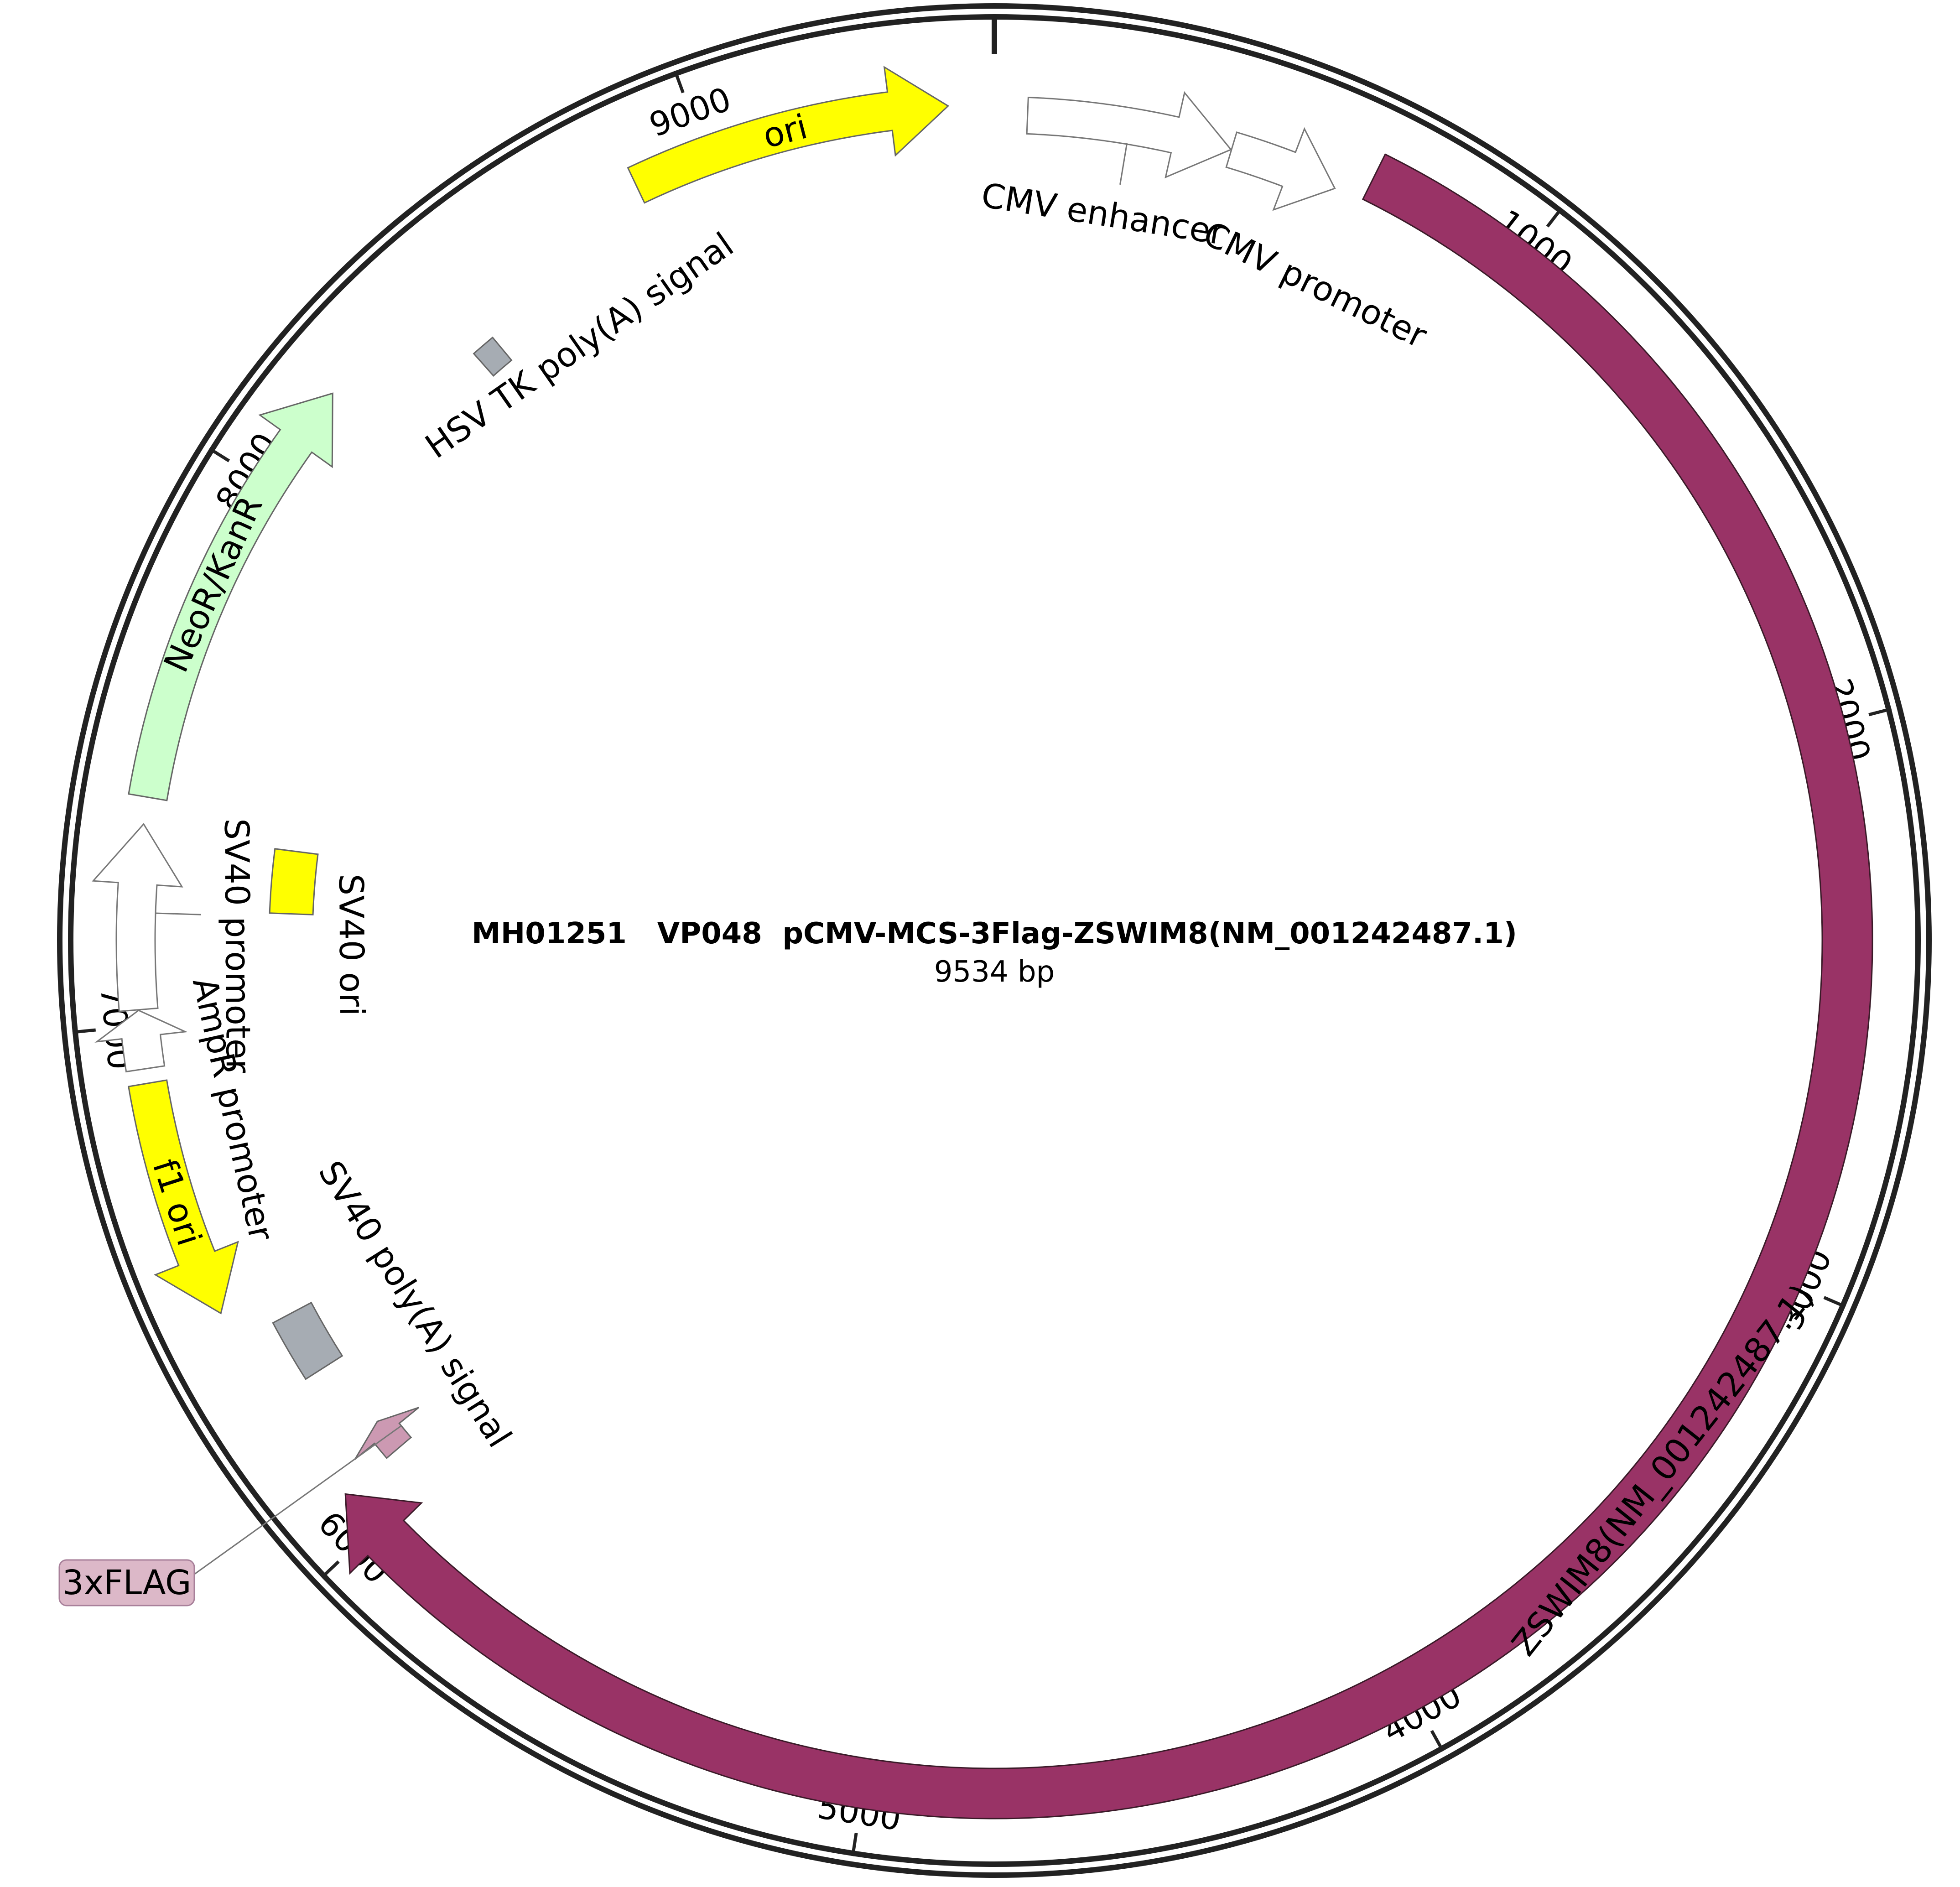  I want to click on 3xflag-callout: 3xFLAG, so click(230, 1515).